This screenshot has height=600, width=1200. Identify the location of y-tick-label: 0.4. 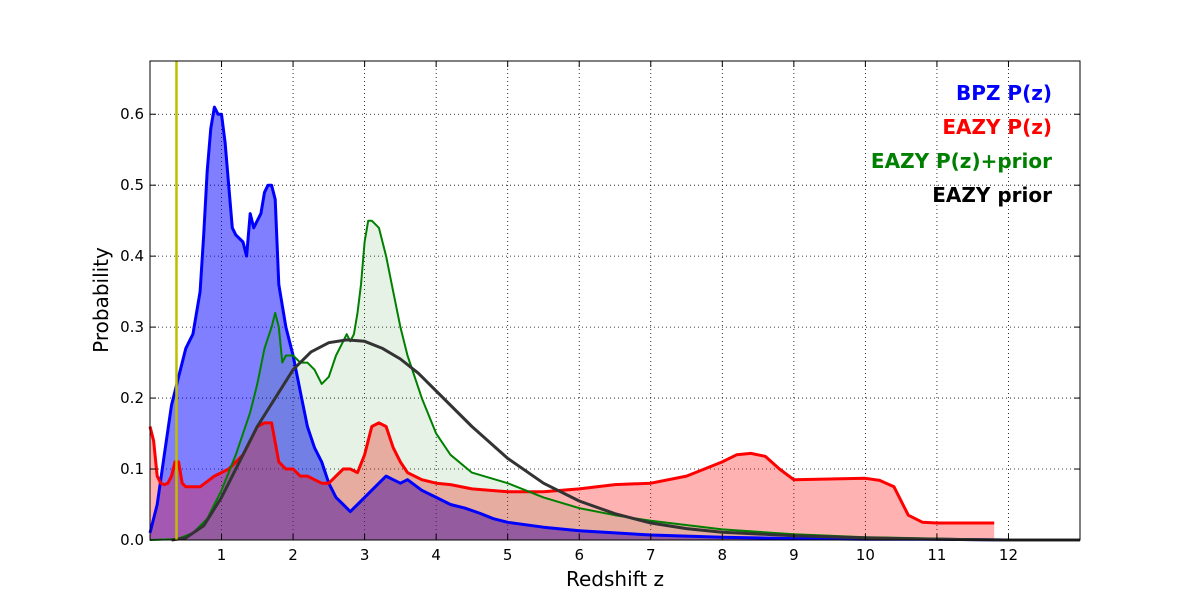
(132, 256).